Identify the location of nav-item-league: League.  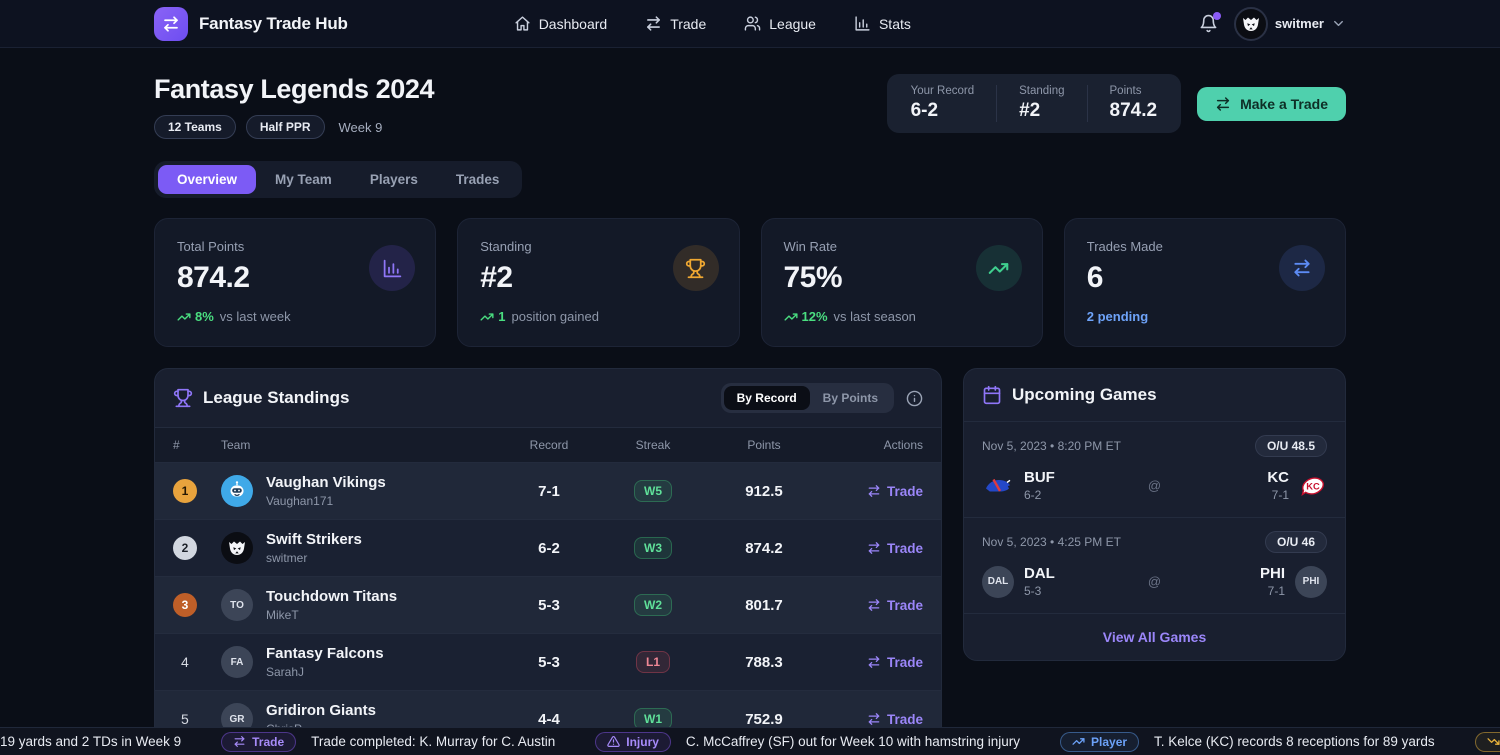
(780, 23).